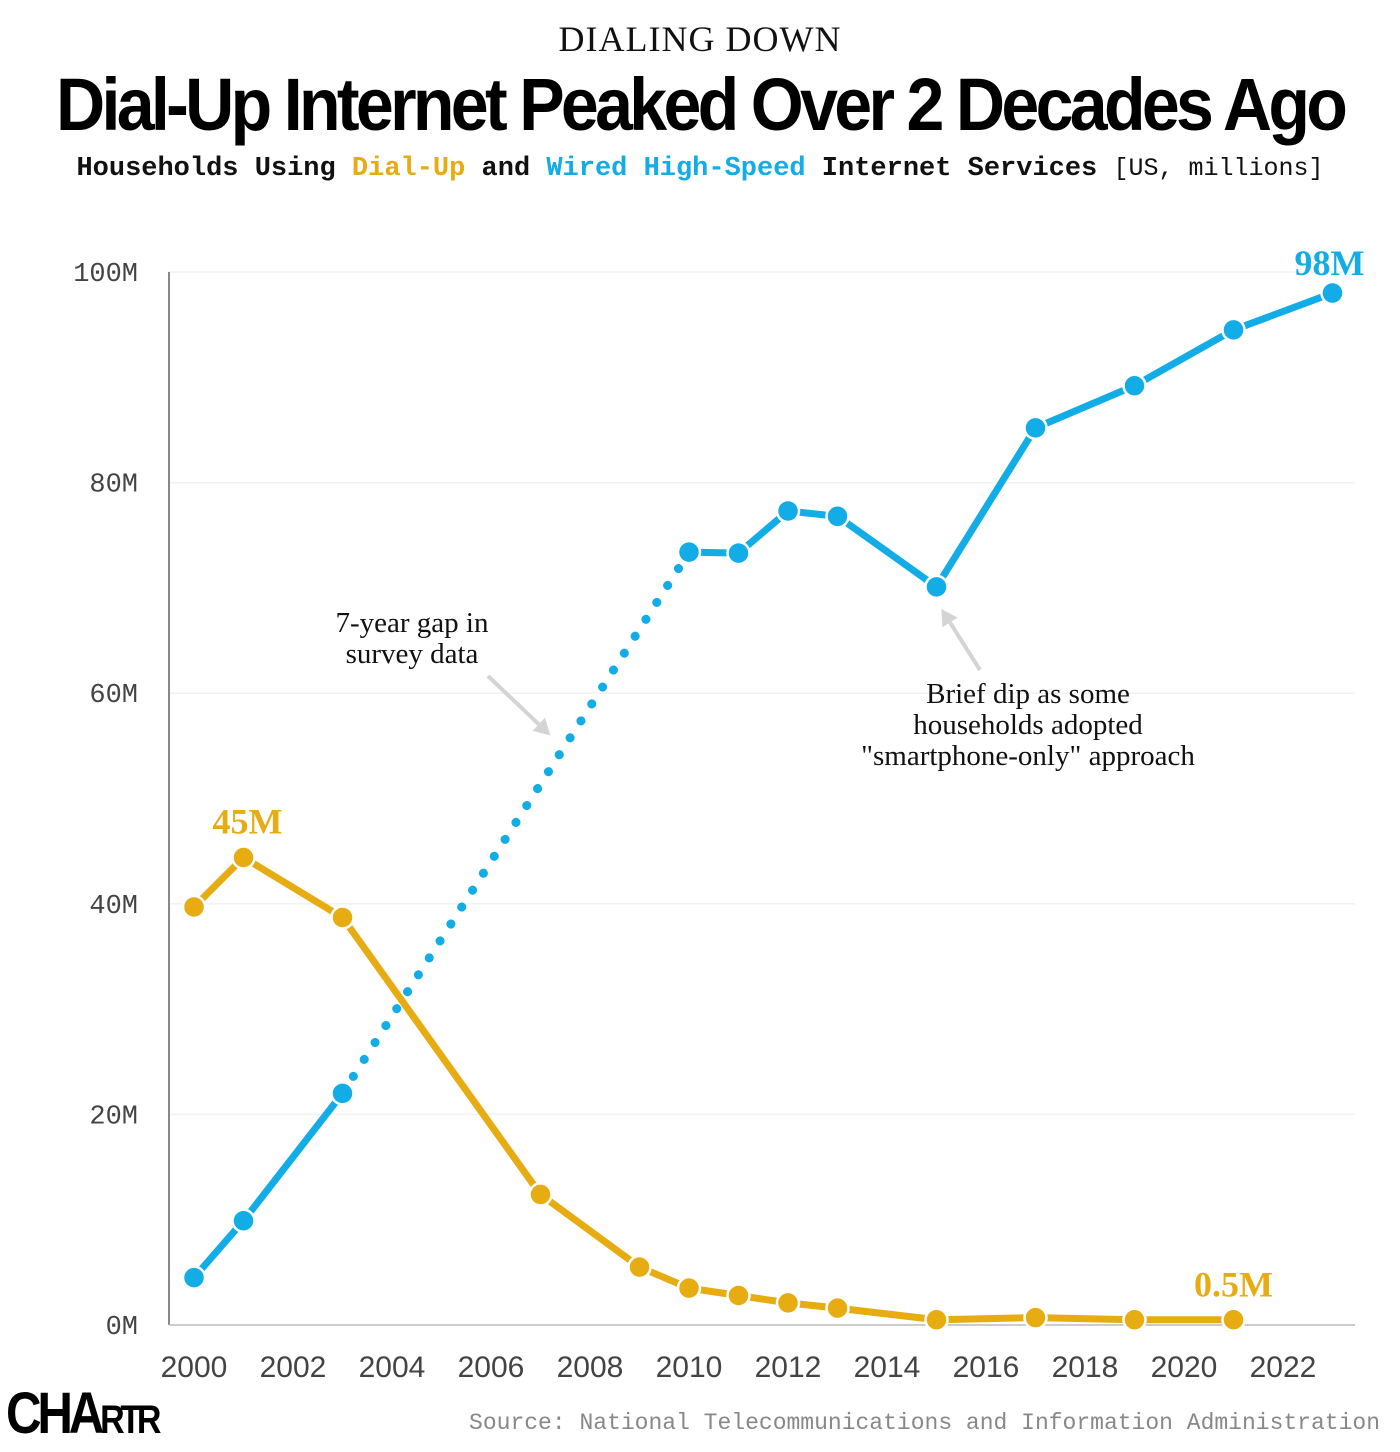 The height and width of the screenshot is (1452, 1400). Describe the element at coordinates (1028, 694) in the screenshot. I see `annotation-dip-text: Brief dip as some` at that location.